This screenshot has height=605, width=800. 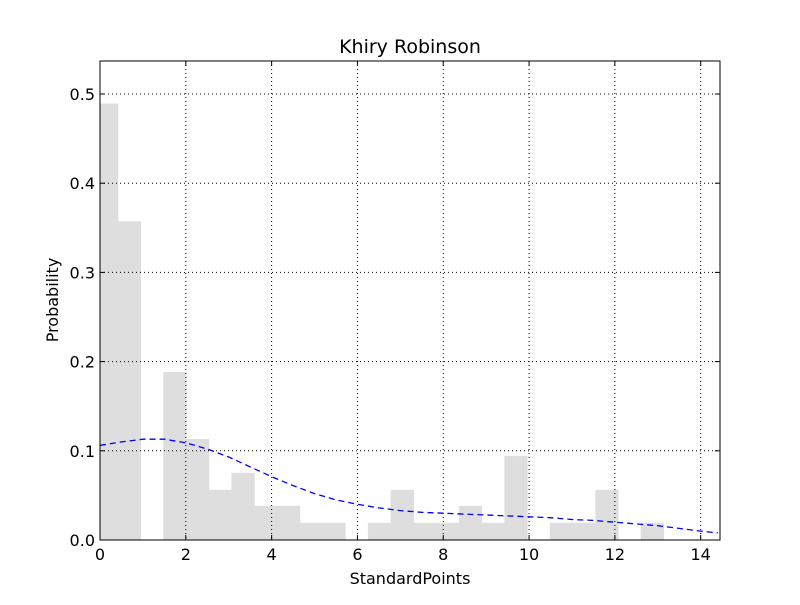 What do you see at coordinates (82, 94) in the screenshot?
I see `y-tick-label: 0.5` at bounding box center [82, 94].